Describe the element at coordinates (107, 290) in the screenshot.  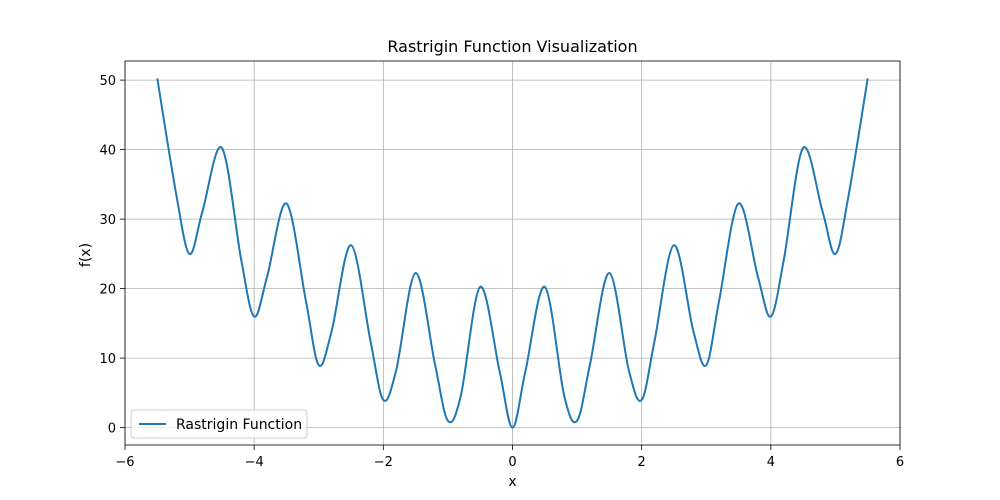
I see `y-tick-label: 20` at that location.